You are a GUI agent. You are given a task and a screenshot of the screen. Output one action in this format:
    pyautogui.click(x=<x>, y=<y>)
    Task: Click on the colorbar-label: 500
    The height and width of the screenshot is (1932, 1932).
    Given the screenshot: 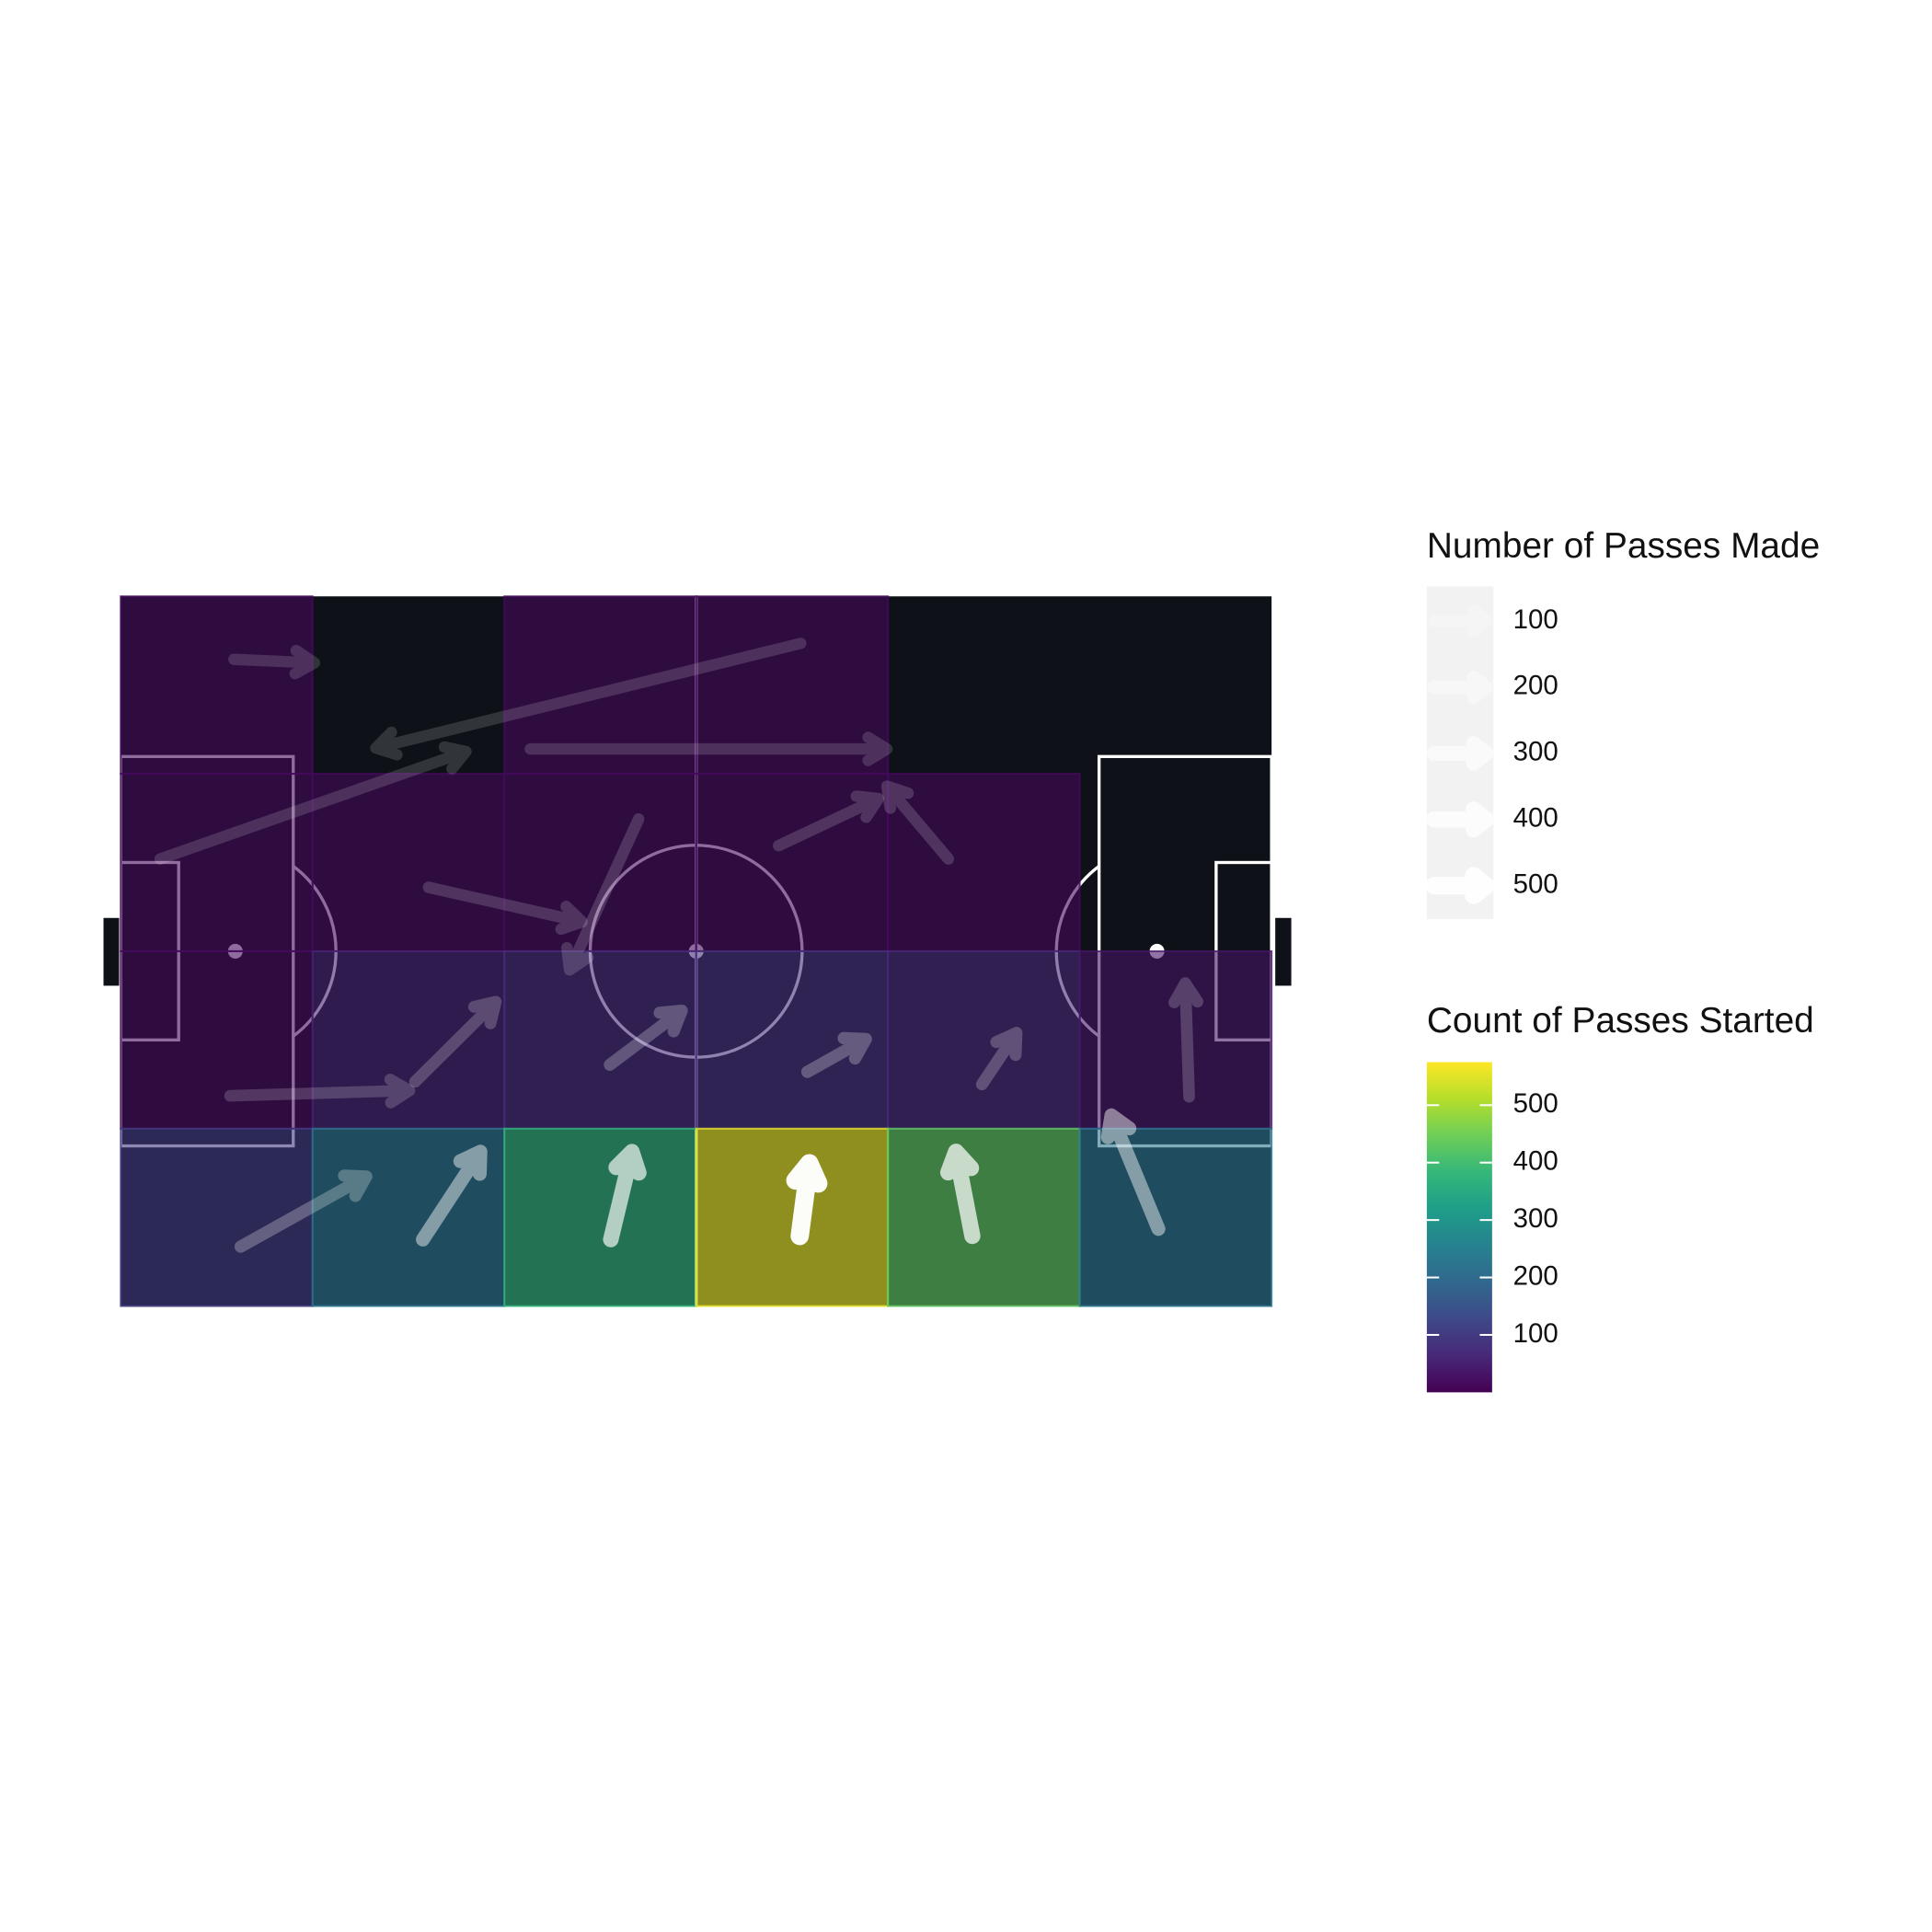 What is the action you would take?
    pyautogui.click(x=1535, y=1103)
    